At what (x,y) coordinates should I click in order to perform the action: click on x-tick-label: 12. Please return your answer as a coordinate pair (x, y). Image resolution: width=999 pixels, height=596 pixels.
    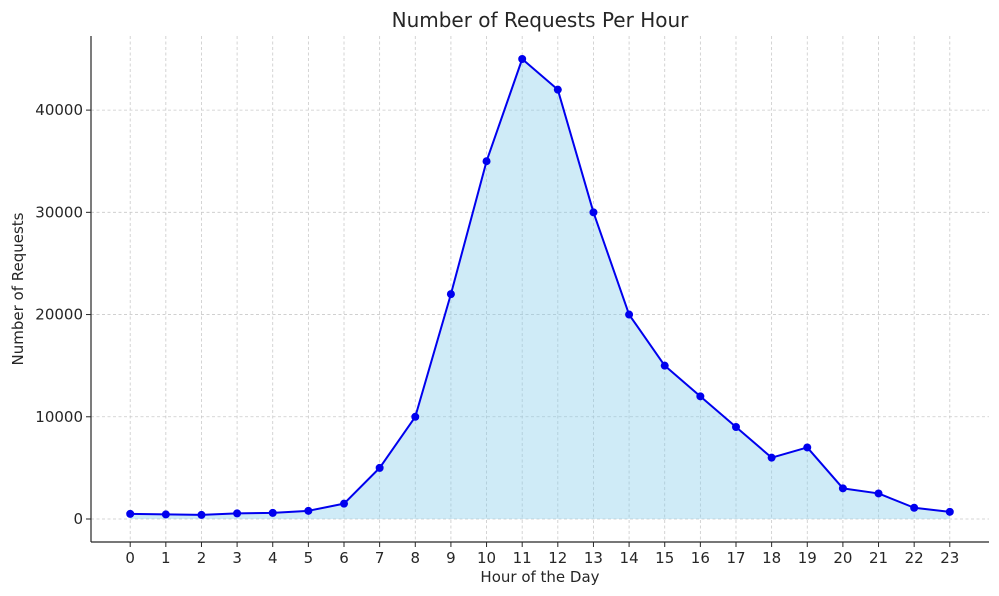
    Looking at the image, I should click on (557, 558).